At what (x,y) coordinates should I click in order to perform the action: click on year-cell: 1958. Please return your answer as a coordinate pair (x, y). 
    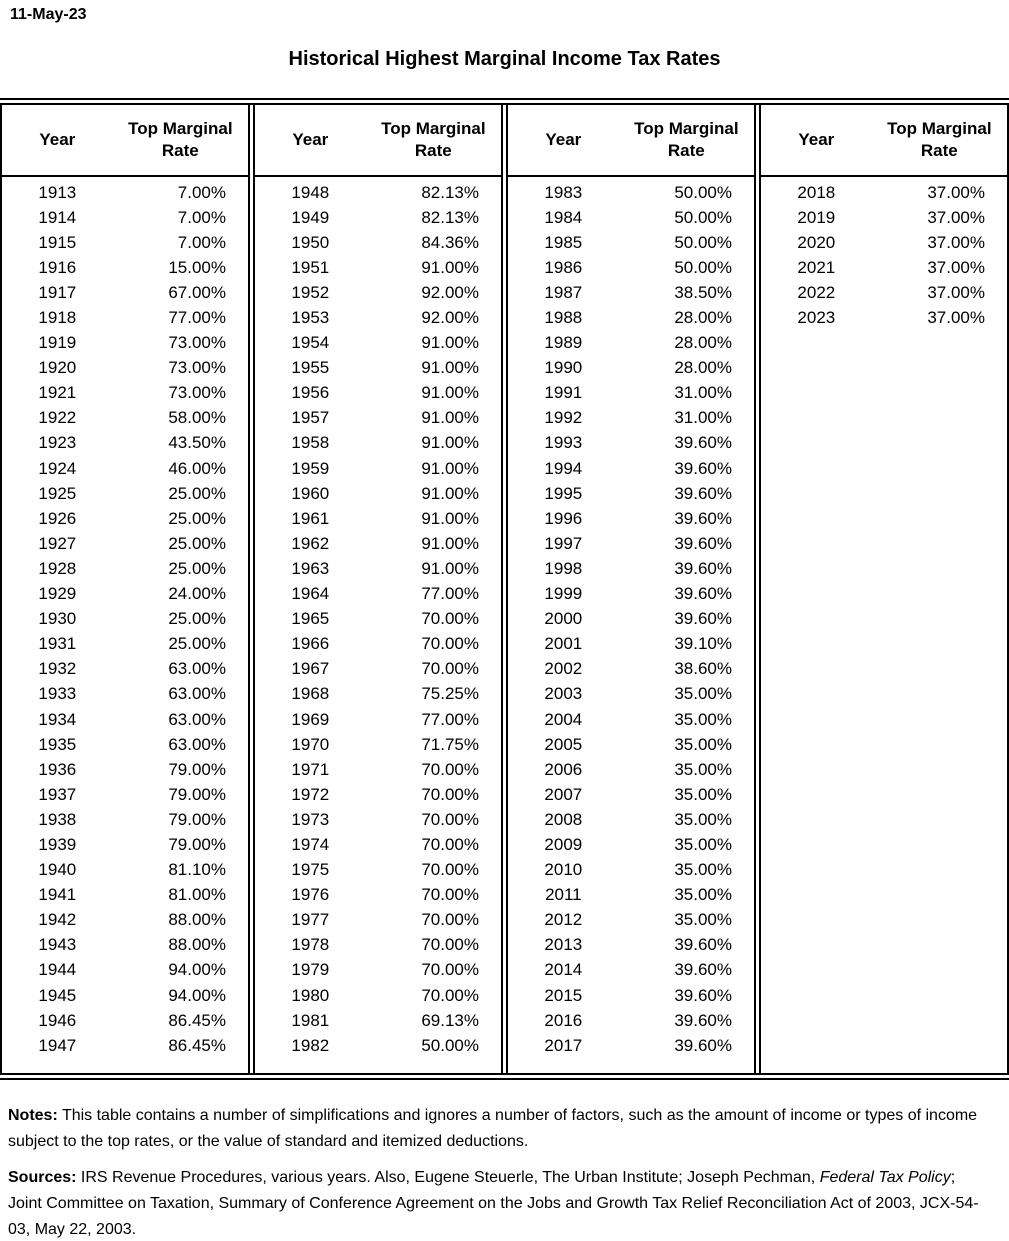
    Looking at the image, I should click on (310, 443).